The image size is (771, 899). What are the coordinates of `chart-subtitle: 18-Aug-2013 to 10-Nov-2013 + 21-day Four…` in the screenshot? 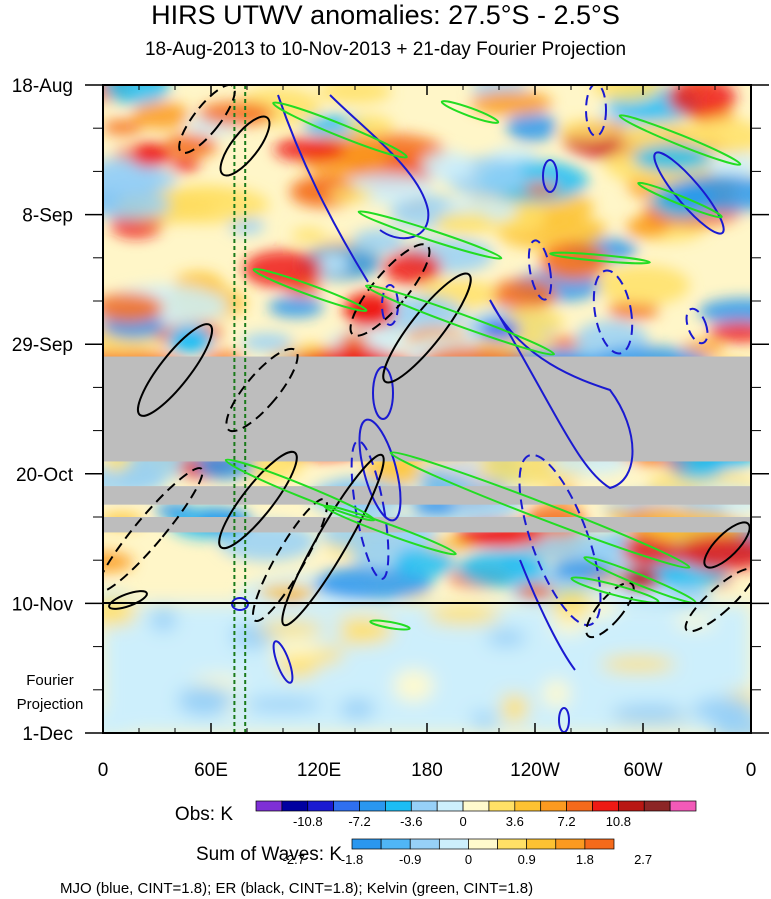 It's located at (385, 49).